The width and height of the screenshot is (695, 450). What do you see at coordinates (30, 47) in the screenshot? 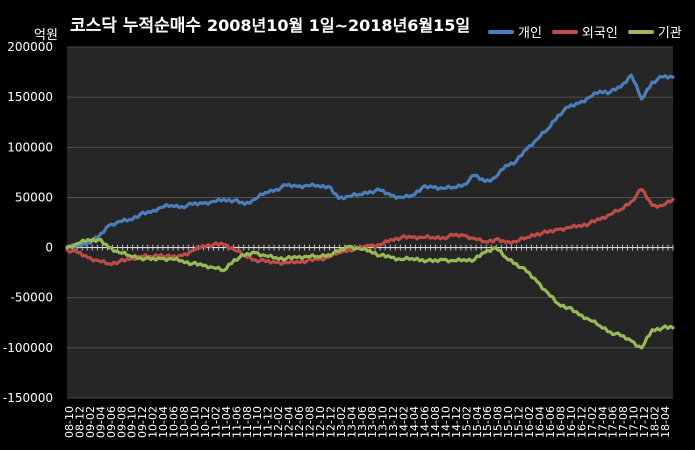
I see `y-tick-label: 200000` at bounding box center [30, 47].